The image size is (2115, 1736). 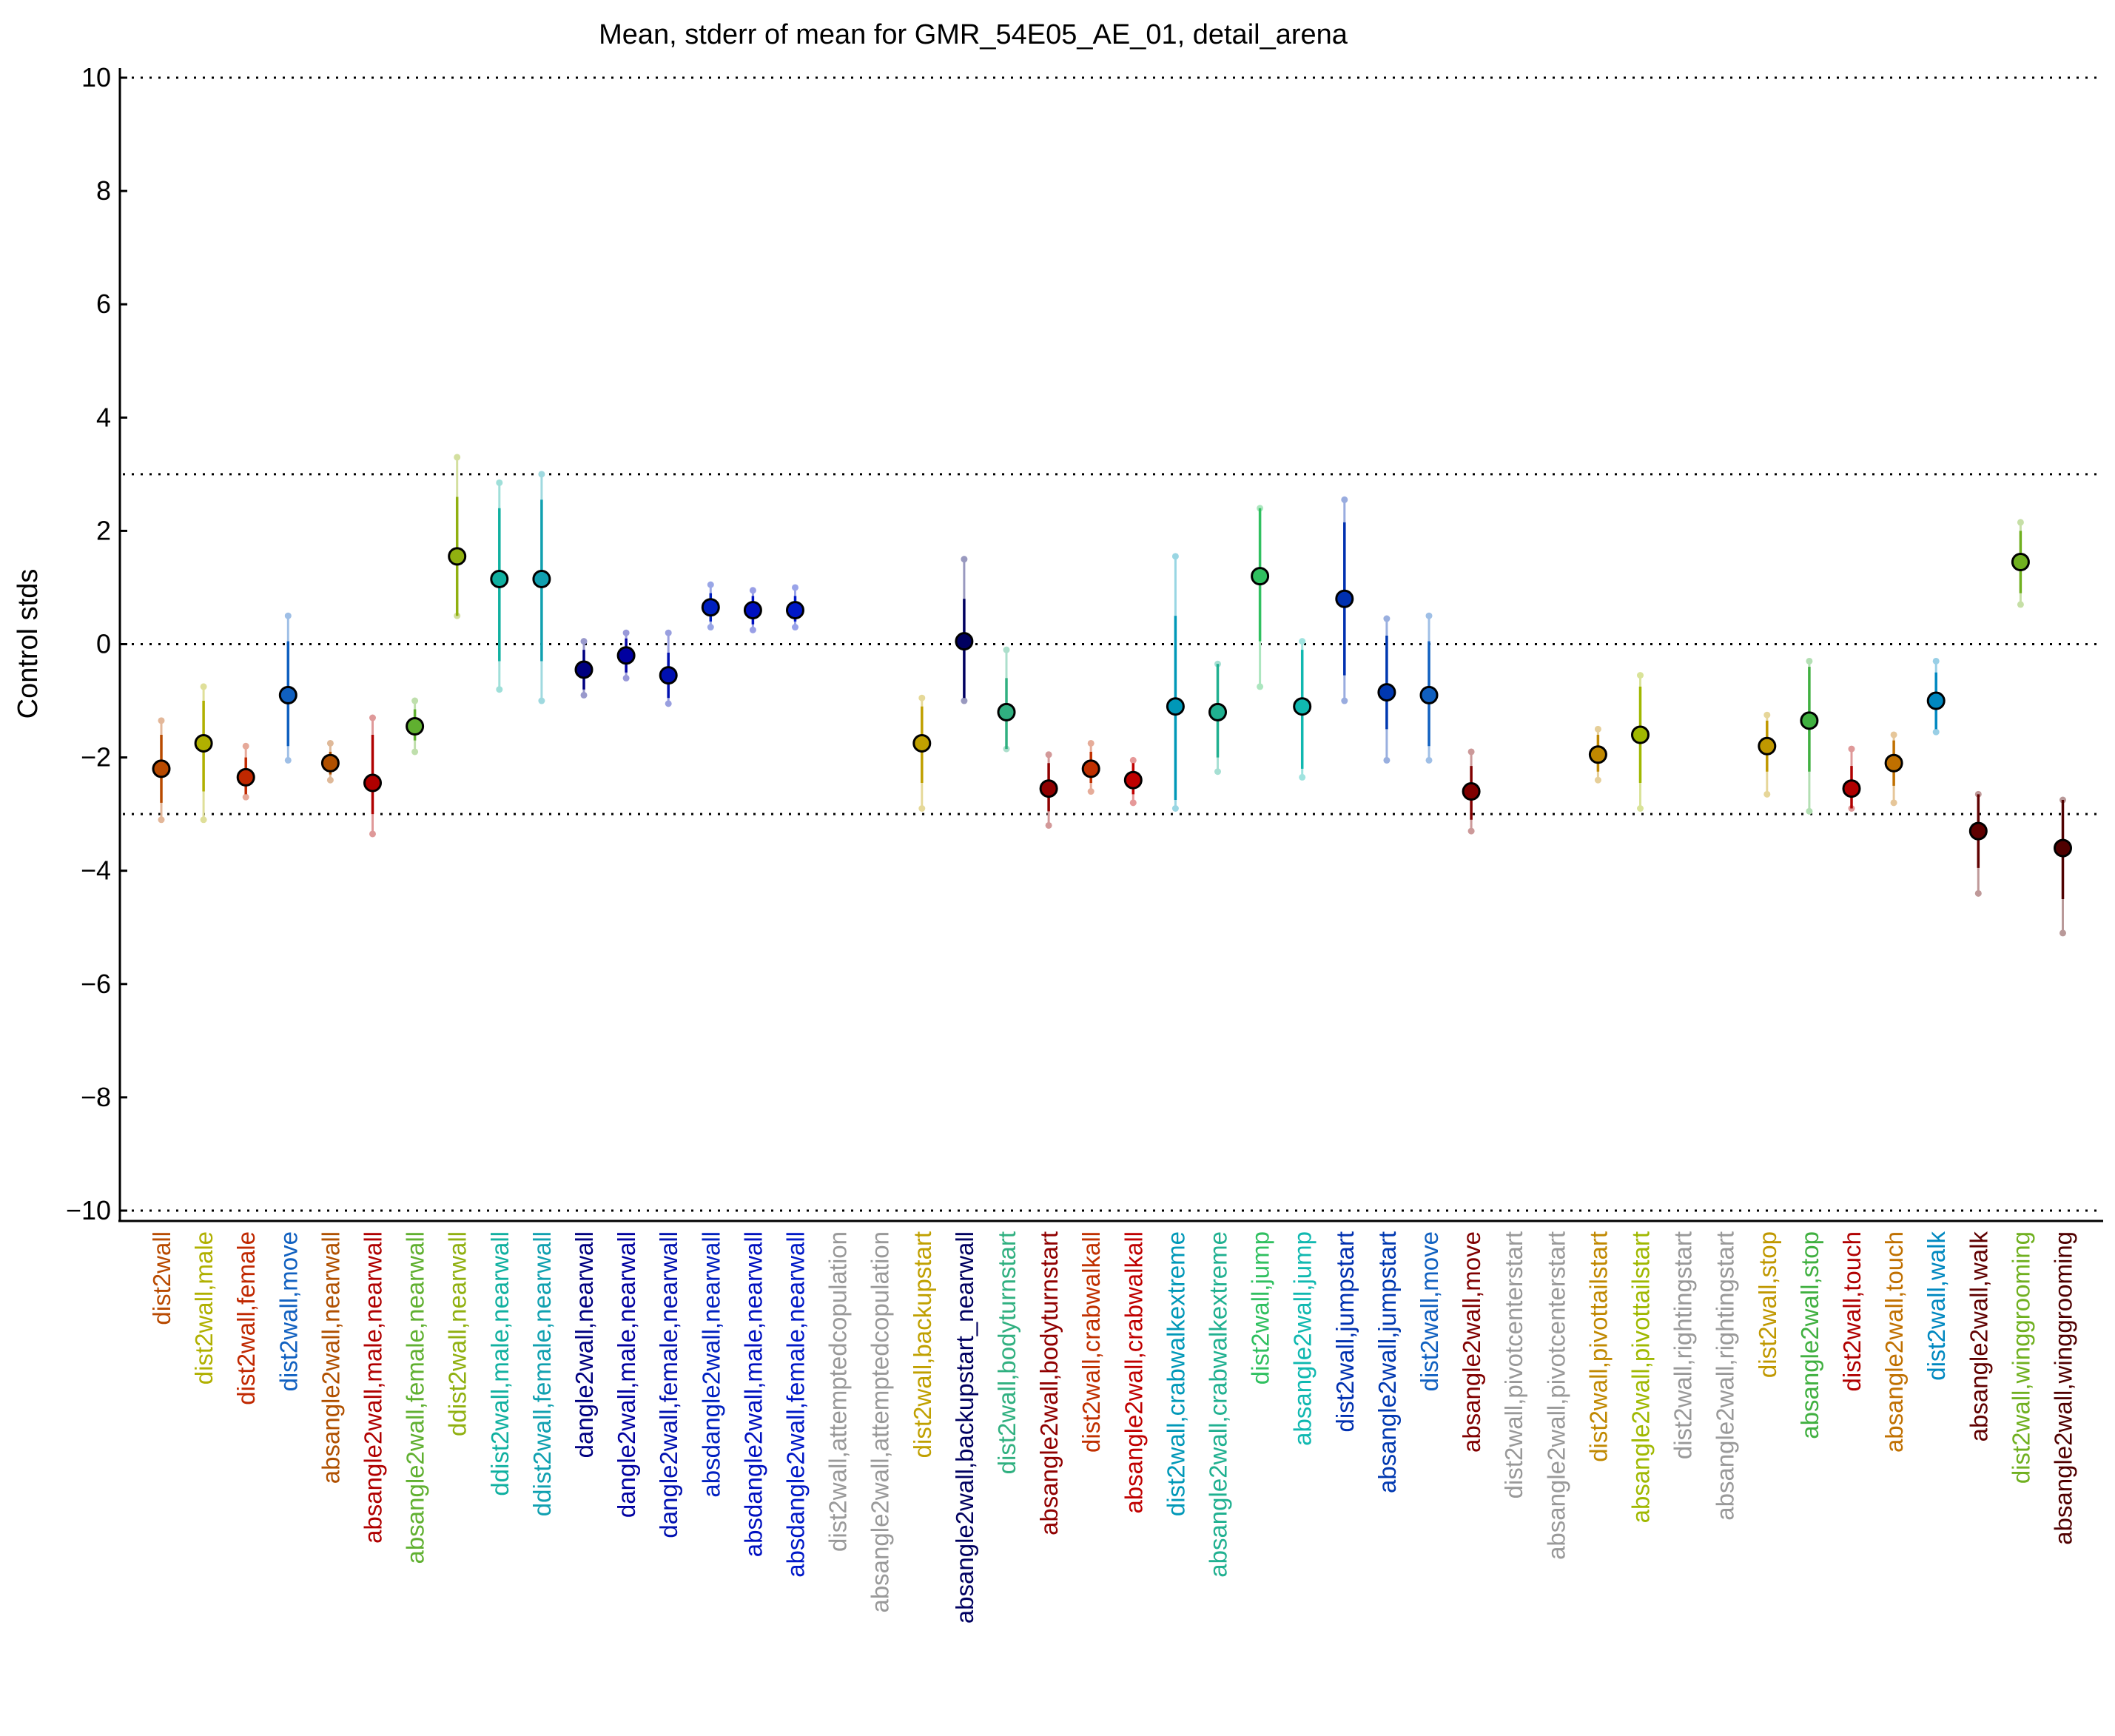 What do you see at coordinates (626, 1375) in the screenshot?
I see `x-tick-label: dangle2wall,male,nearwall` at bounding box center [626, 1375].